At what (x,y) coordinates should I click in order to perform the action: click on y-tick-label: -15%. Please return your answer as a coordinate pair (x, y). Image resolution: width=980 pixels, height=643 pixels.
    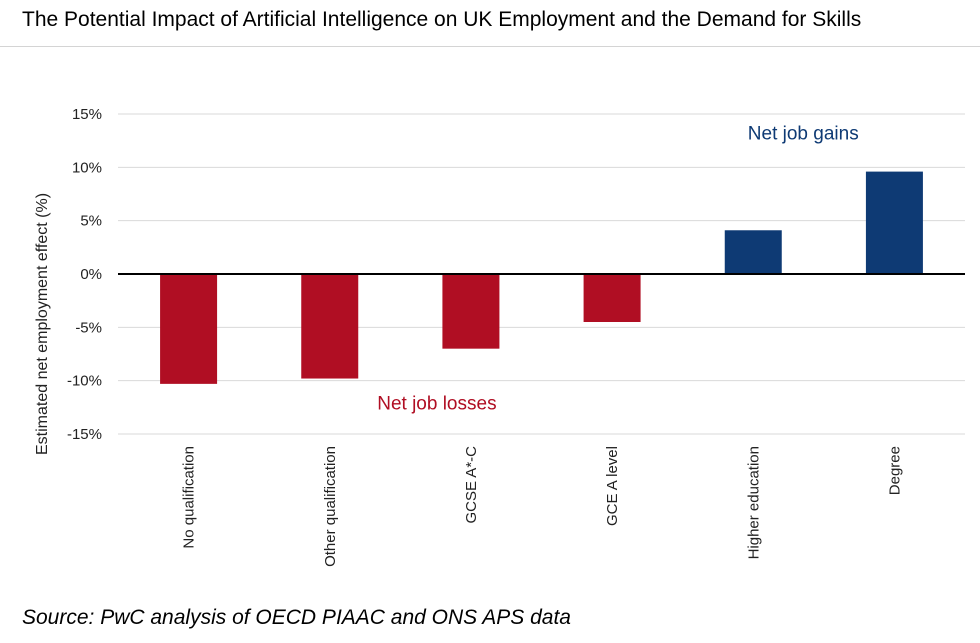
    Looking at the image, I should click on (84, 434).